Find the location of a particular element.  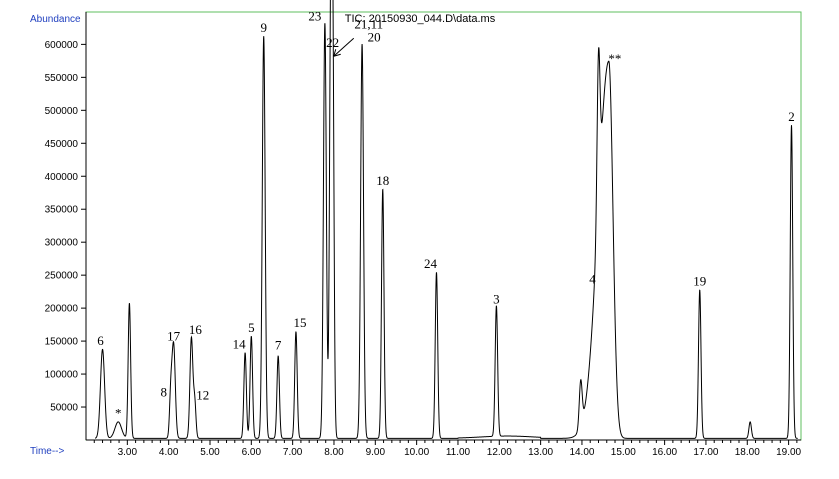

y-tick-label: 550000 is located at coordinates (62, 78).